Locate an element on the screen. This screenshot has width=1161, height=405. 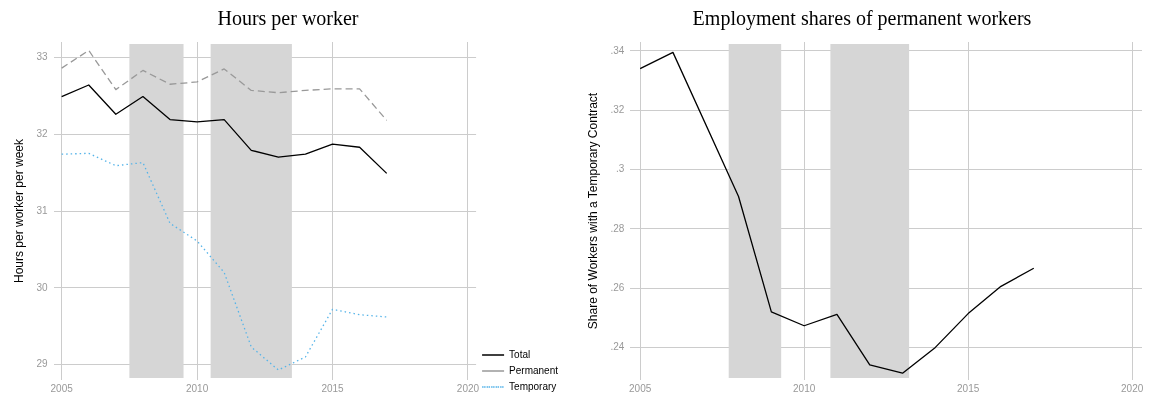
y-tick-label: 32 is located at coordinates (42, 133).